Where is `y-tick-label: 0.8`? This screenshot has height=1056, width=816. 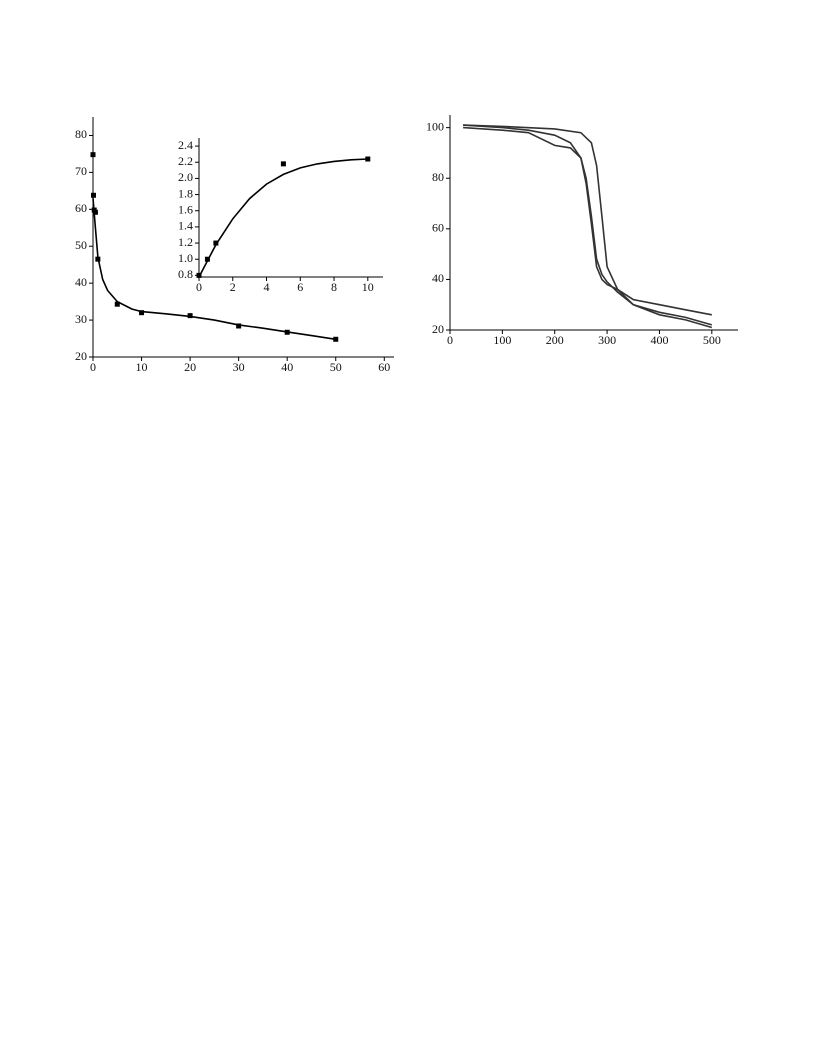
y-tick-label: 0.8 is located at coordinates (185, 274).